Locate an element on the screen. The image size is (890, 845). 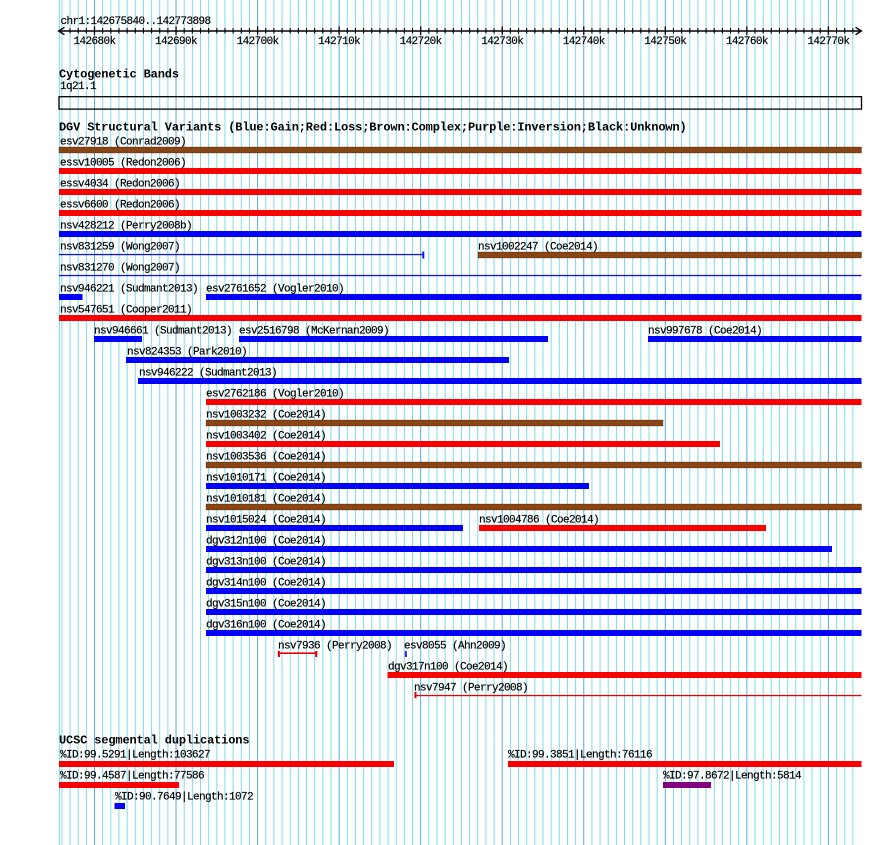
svg-text: chr1:142675840..142773898 is located at coordinates (136, 22).